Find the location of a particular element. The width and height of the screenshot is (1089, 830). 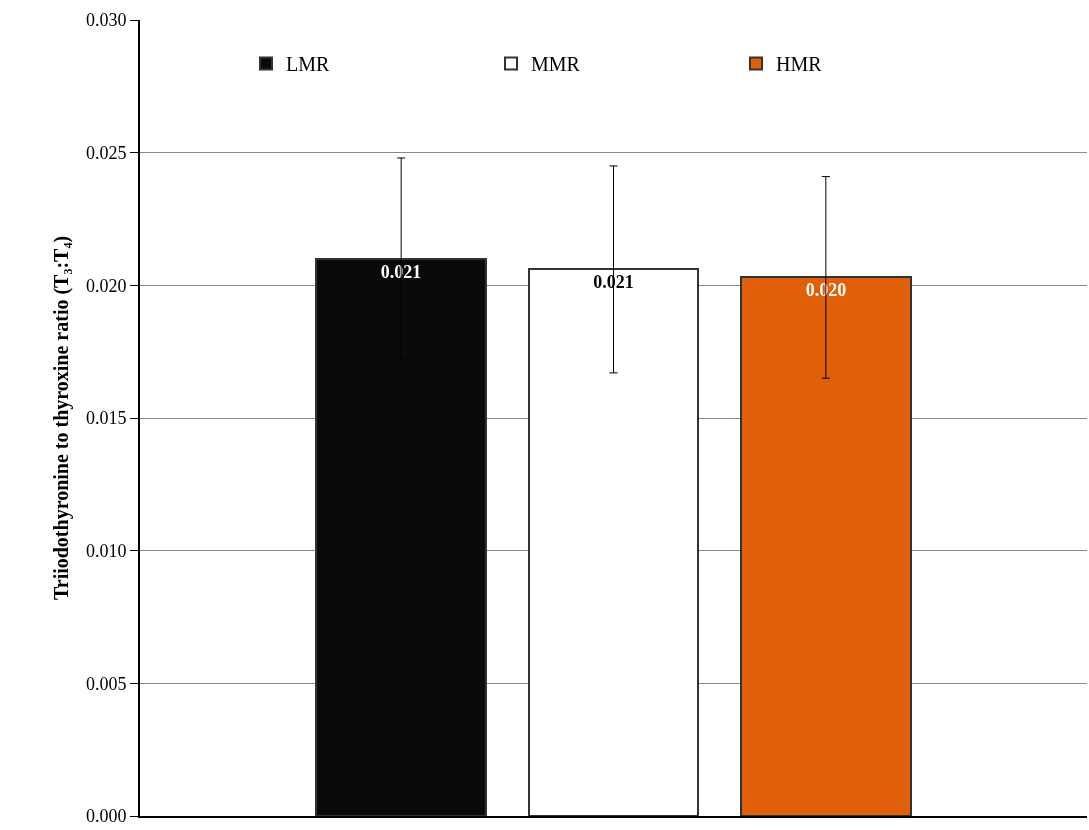

y-tick-label: 0.000 is located at coordinates (106, 816).